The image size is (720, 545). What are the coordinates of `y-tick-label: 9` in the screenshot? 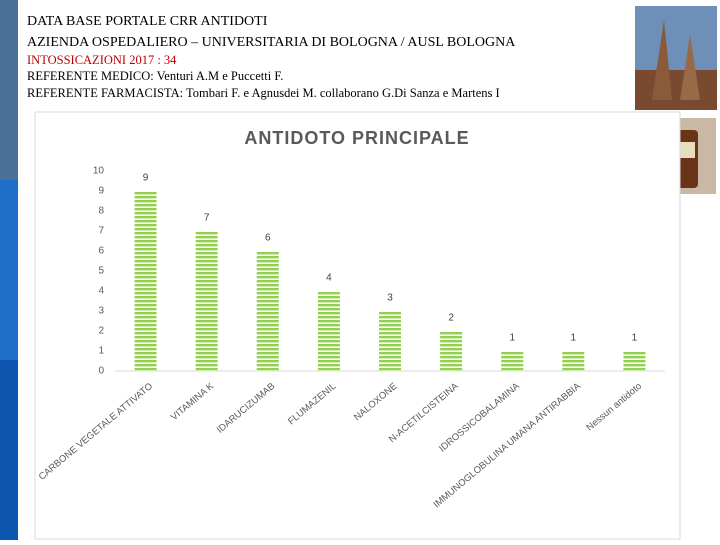 It's located at (101, 191).